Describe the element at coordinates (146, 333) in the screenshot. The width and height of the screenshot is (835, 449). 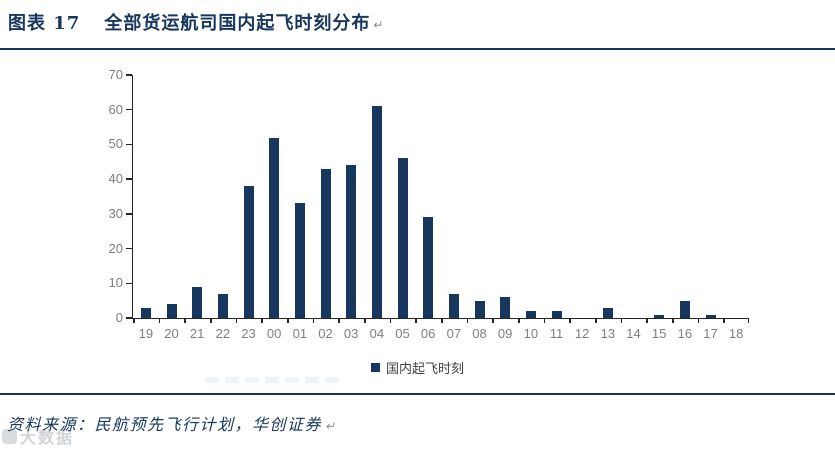
I see `x-axis-label: 19` at that location.